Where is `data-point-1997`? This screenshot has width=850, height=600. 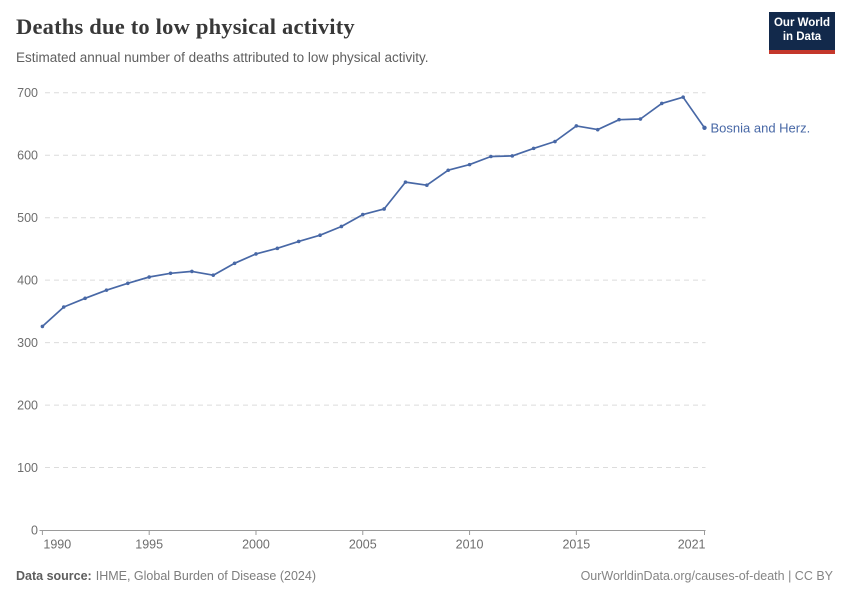
data-point-1997 is located at coordinates (192, 271).